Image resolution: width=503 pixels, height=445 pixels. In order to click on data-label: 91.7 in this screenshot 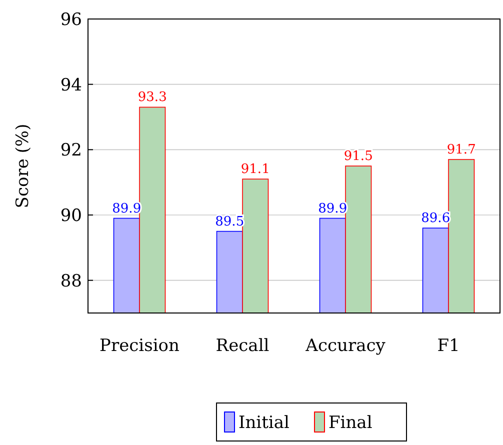, I will do `click(461, 150)`.